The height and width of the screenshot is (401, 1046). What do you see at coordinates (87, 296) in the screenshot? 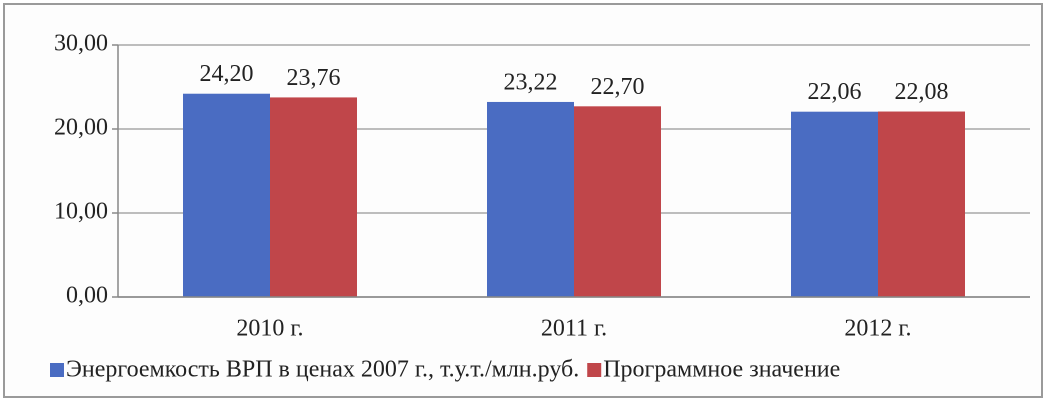
I see `y-tick-label: 0,00` at bounding box center [87, 296].